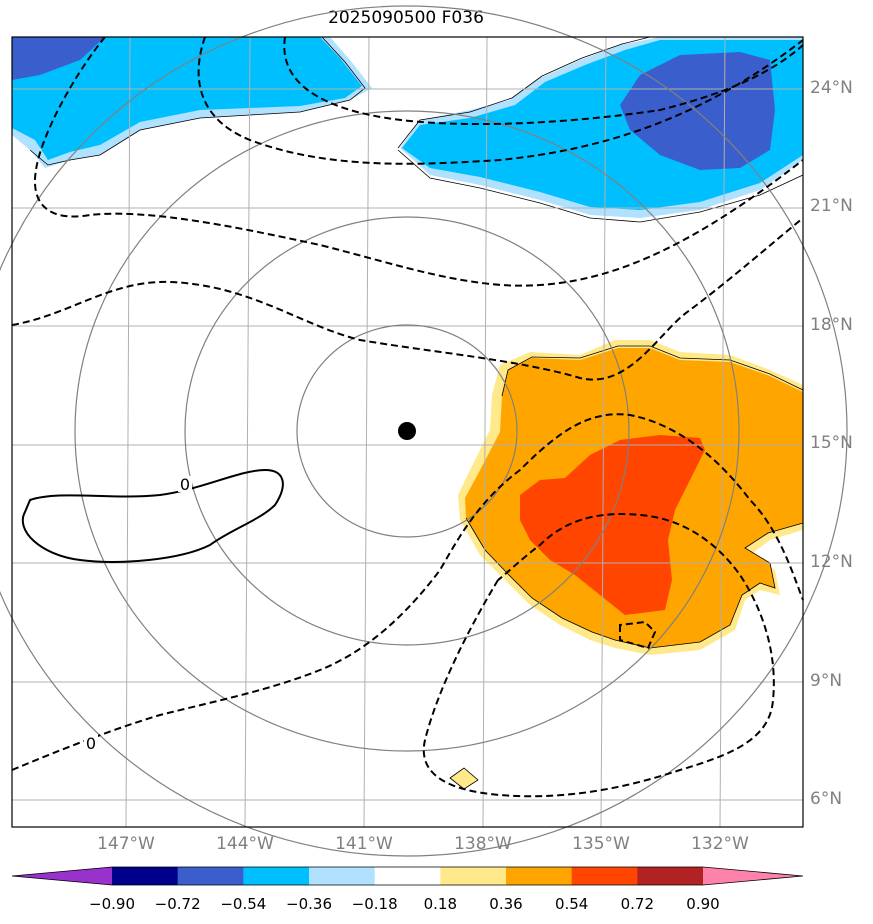  Describe the element at coordinates (126, 844) in the screenshot. I see `lon-label-147w: 147°W` at that location.